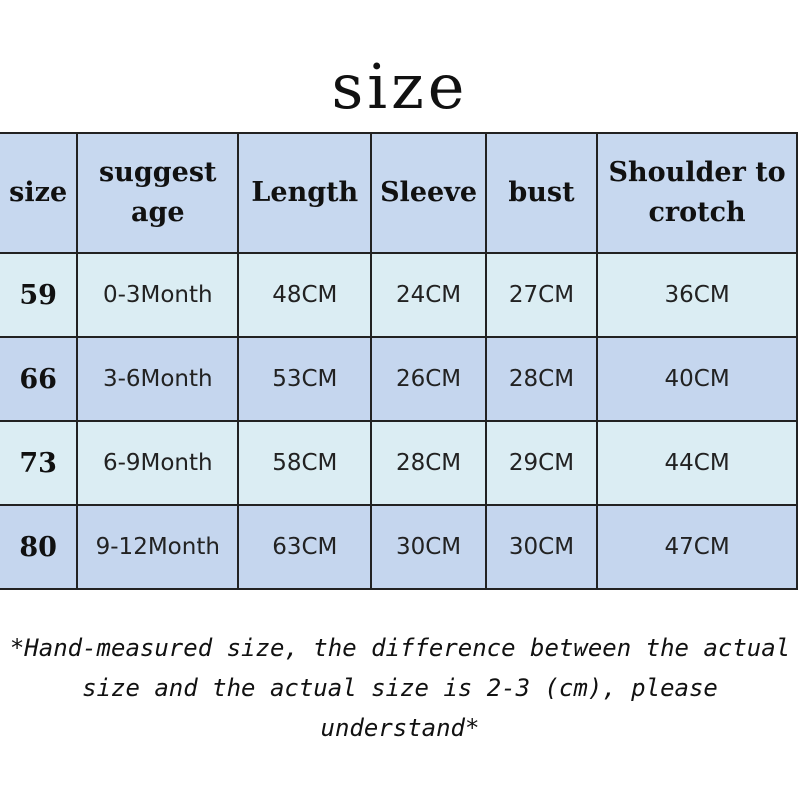 This screenshot has width=800, height=800. What do you see at coordinates (158, 463) in the screenshot?
I see `table-cell: 6-9Month` at bounding box center [158, 463].